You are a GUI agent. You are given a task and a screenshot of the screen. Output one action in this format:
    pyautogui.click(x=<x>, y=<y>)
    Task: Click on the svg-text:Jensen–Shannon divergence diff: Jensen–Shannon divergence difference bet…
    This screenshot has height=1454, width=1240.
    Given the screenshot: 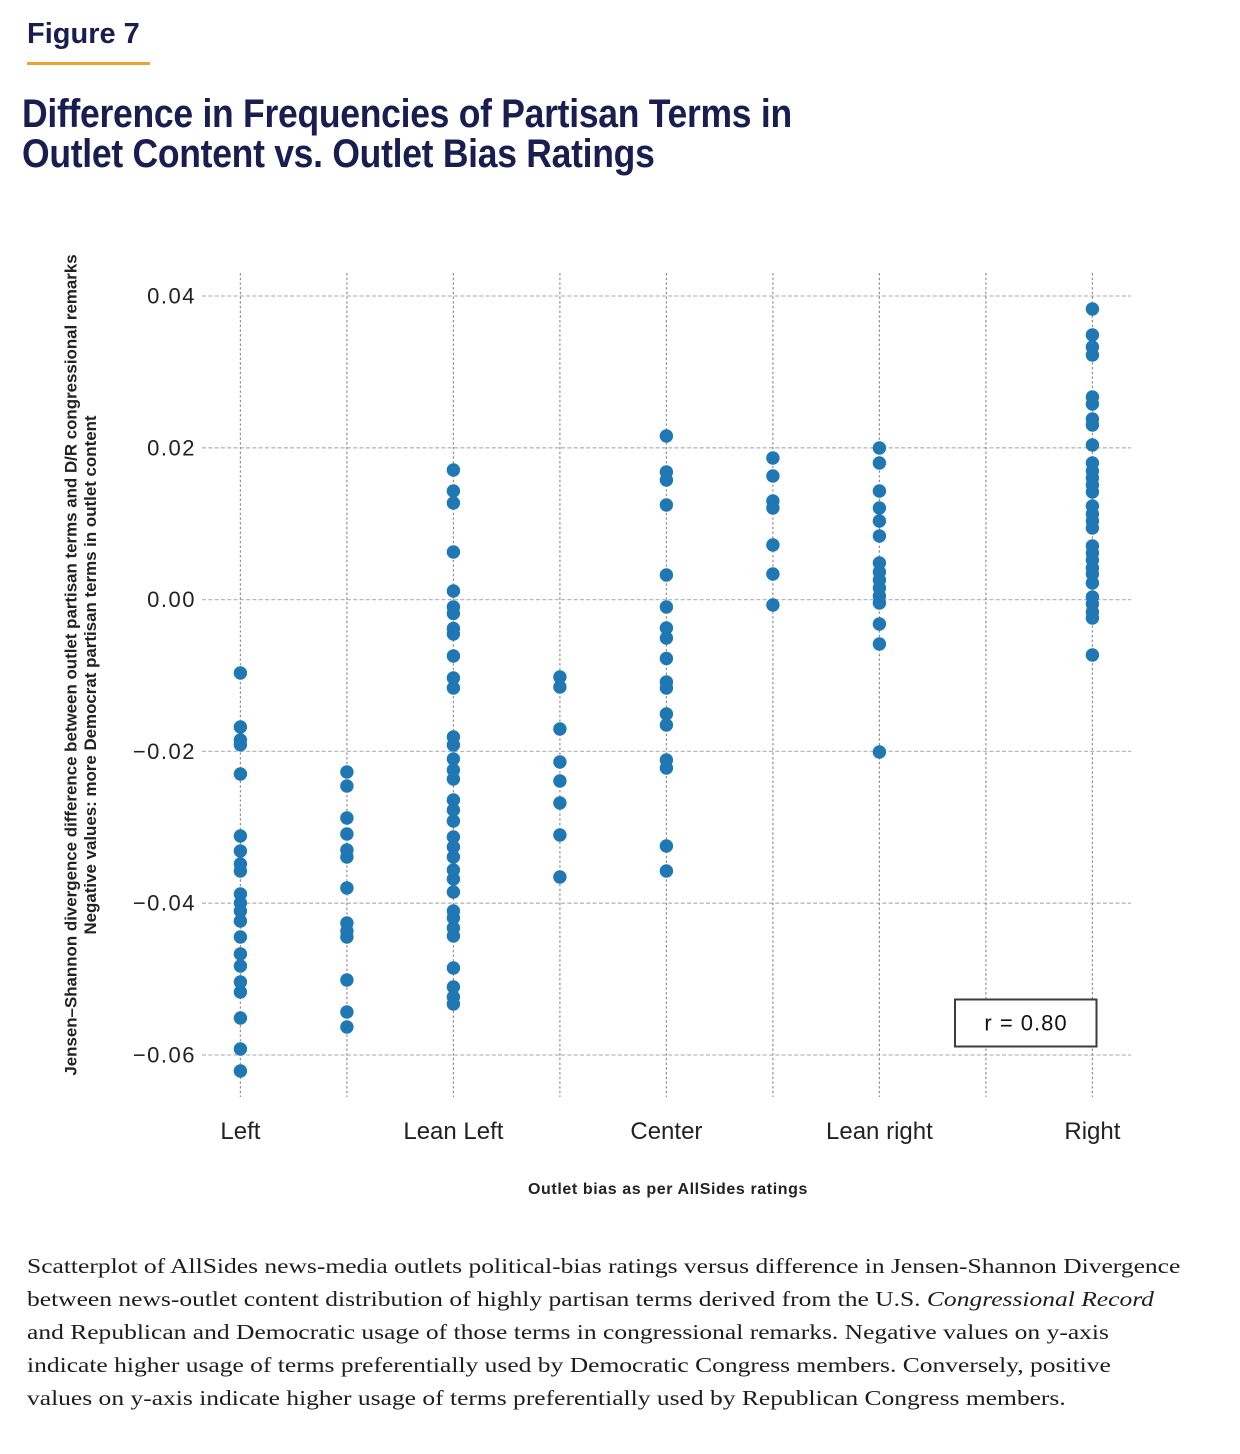 What is the action you would take?
    pyautogui.click(x=71, y=664)
    